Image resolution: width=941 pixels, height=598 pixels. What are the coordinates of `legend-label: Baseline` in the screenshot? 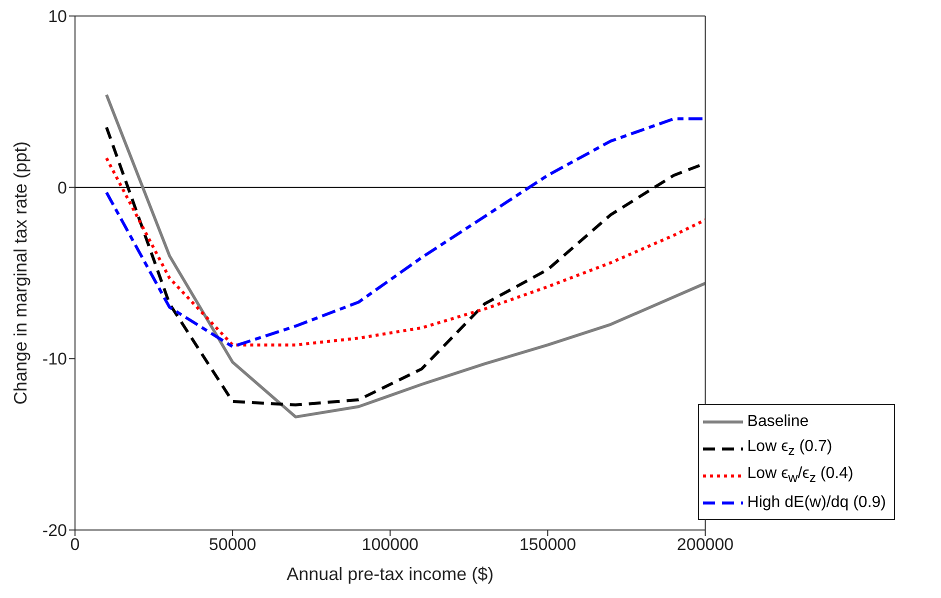 It's located at (778, 421).